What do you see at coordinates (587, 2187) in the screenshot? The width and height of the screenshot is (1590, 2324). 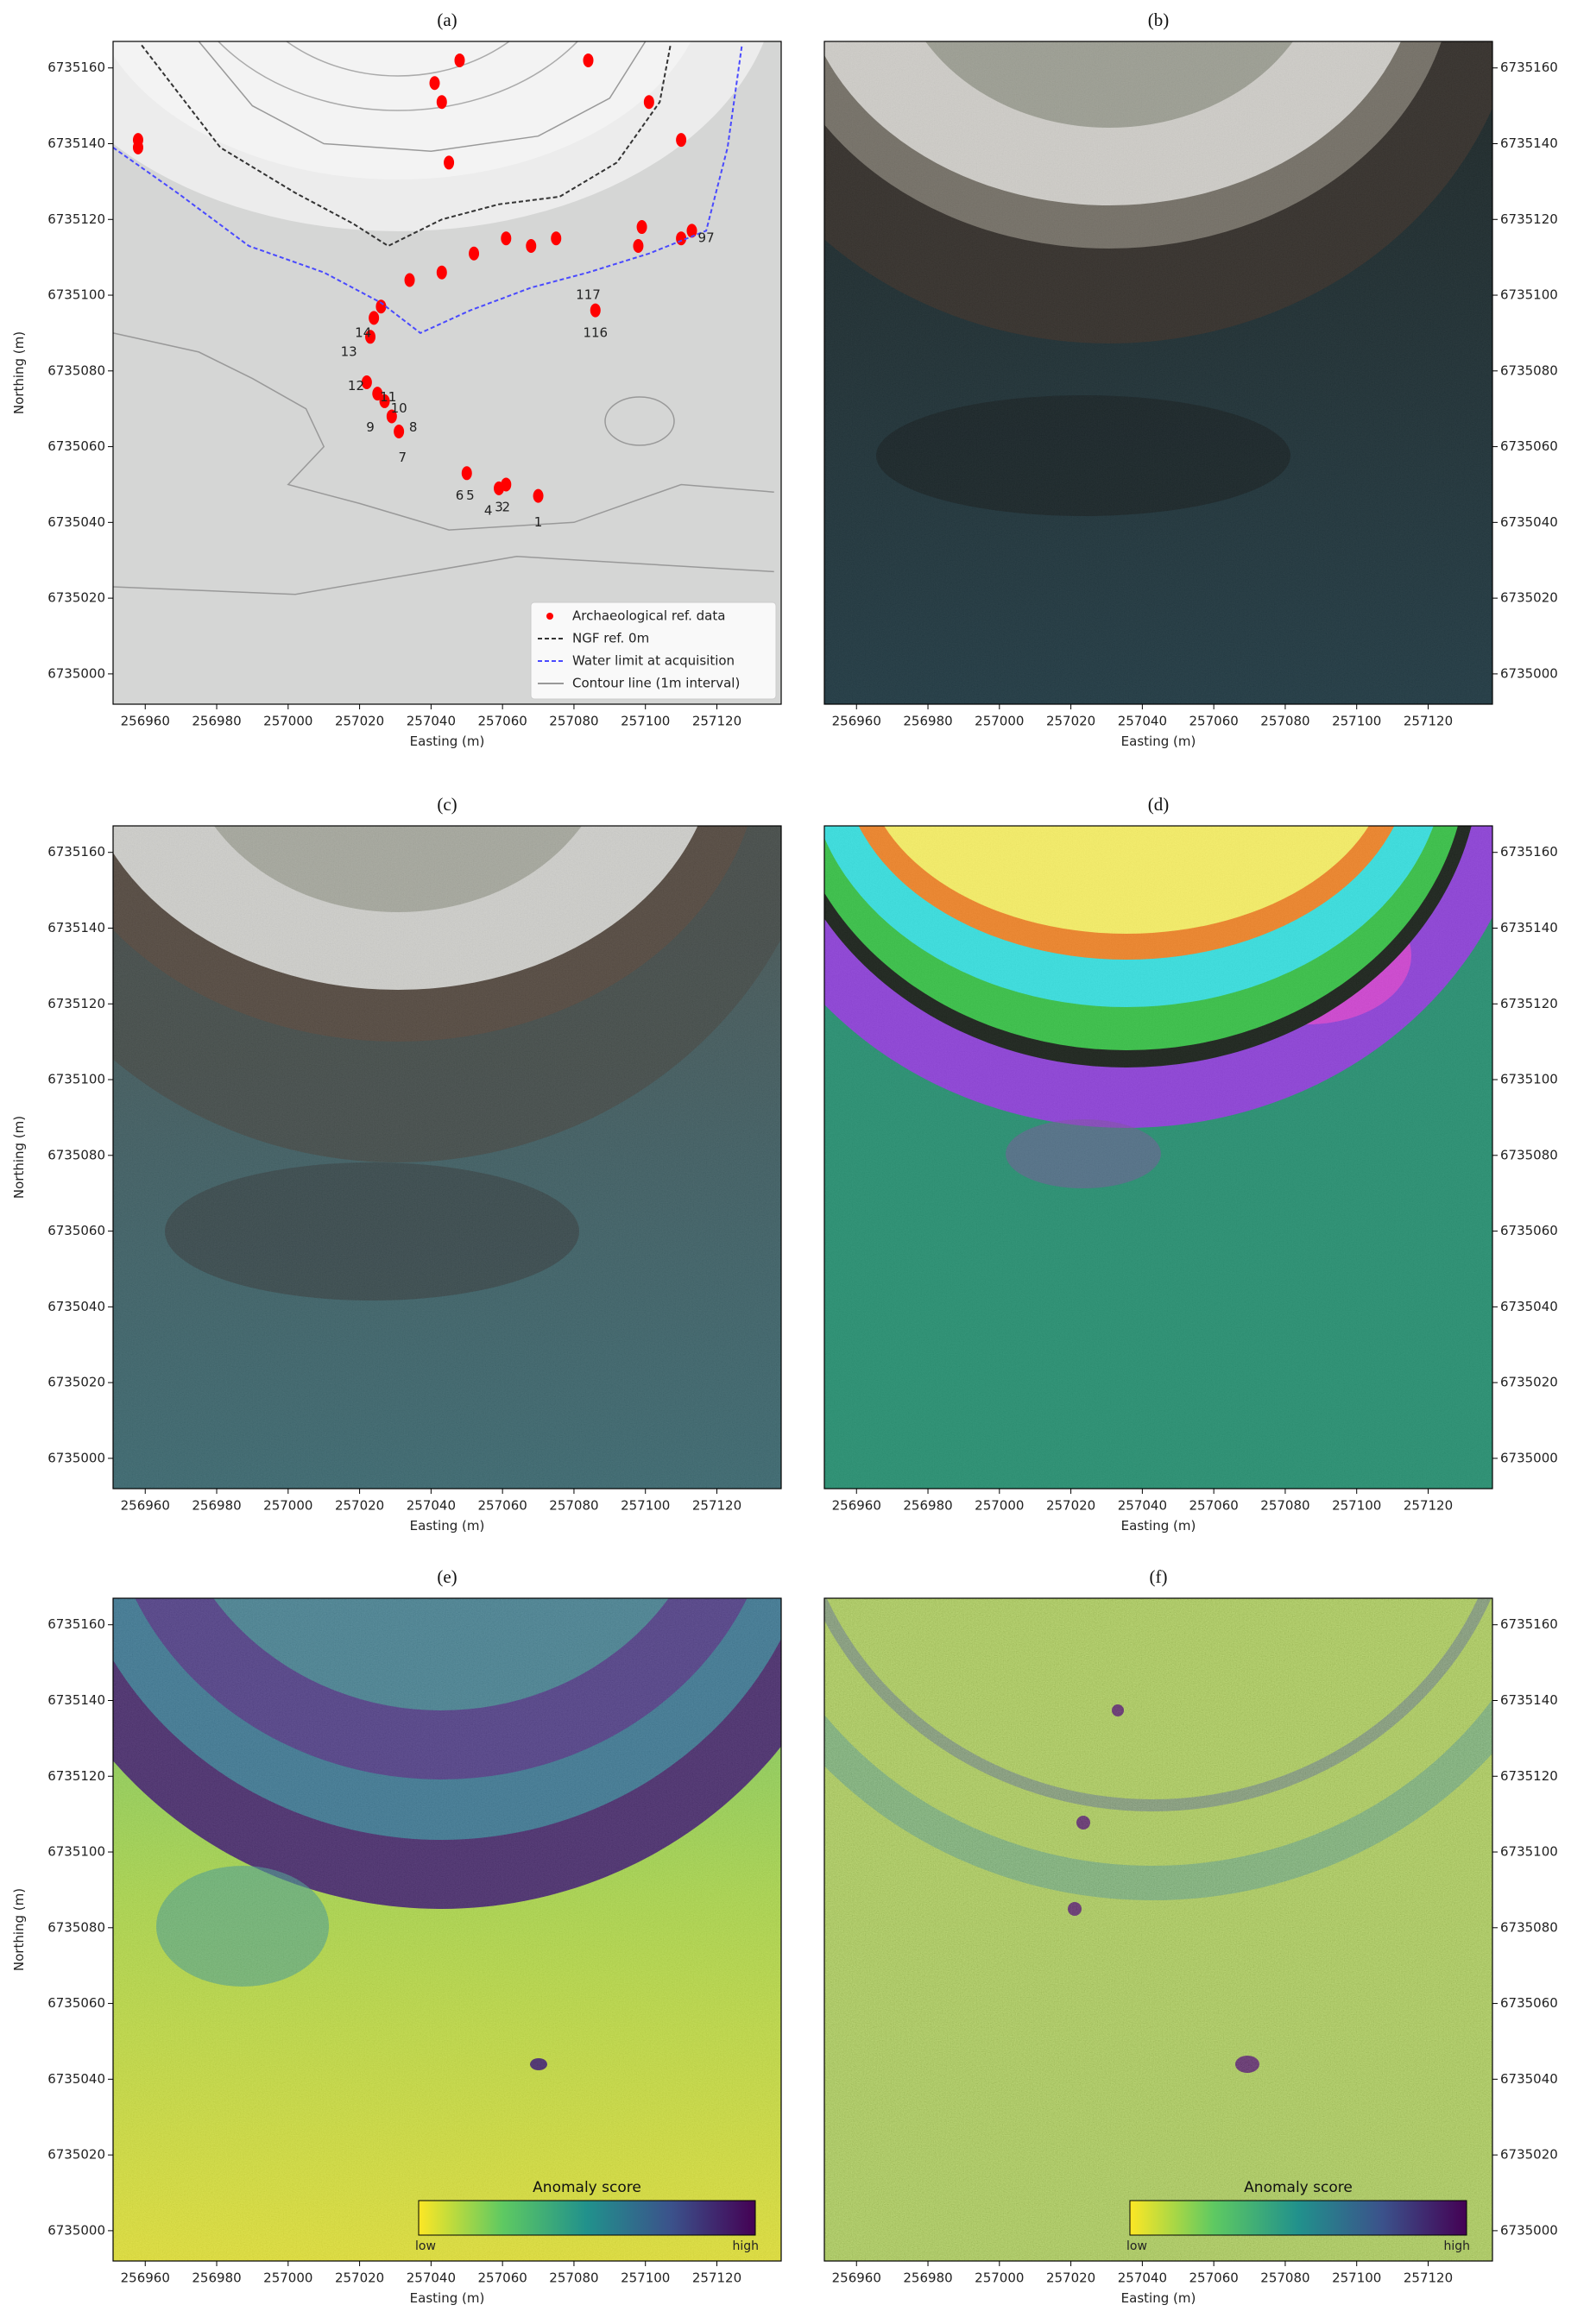 I see `colorbar-label: Anomaly score` at bounding box center [587, 2187].